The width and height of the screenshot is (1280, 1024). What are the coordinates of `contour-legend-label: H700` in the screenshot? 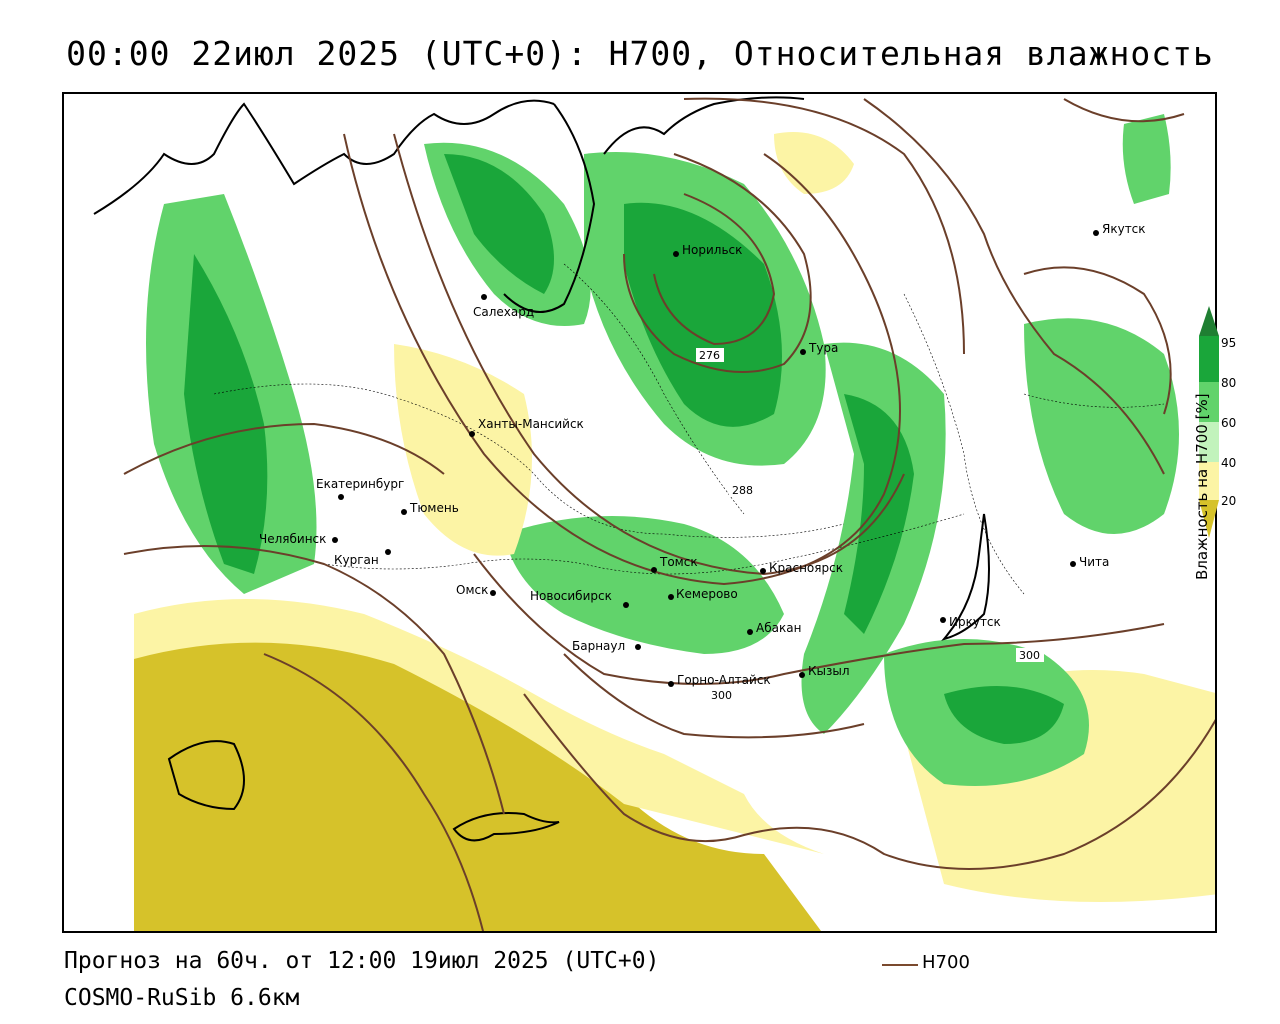 It's located at (946, 962).